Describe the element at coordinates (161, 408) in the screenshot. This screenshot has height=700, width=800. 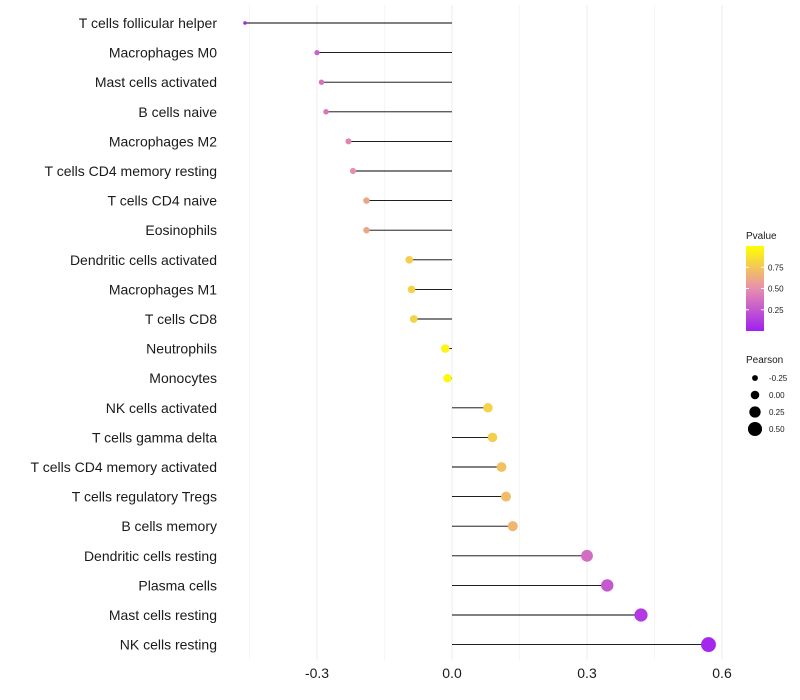
I see `category-label: NK cells activated` at that location.